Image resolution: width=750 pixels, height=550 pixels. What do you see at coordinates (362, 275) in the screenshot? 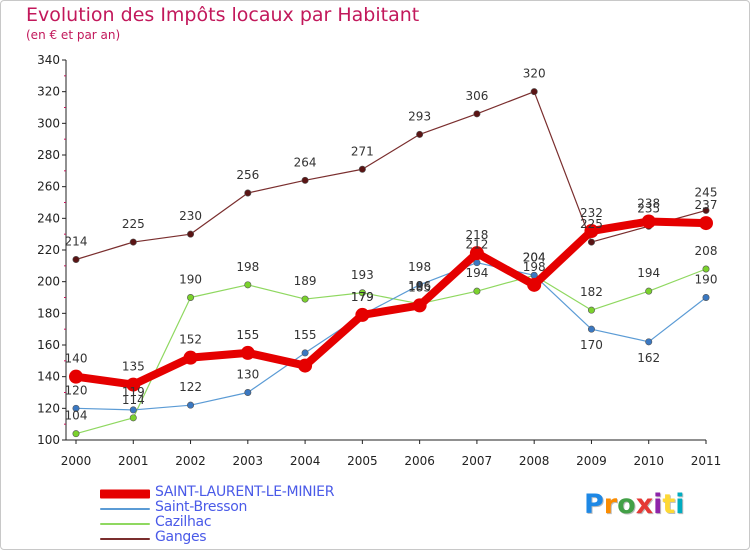
I see `data-label: 193` at bounding box center [362, 275].